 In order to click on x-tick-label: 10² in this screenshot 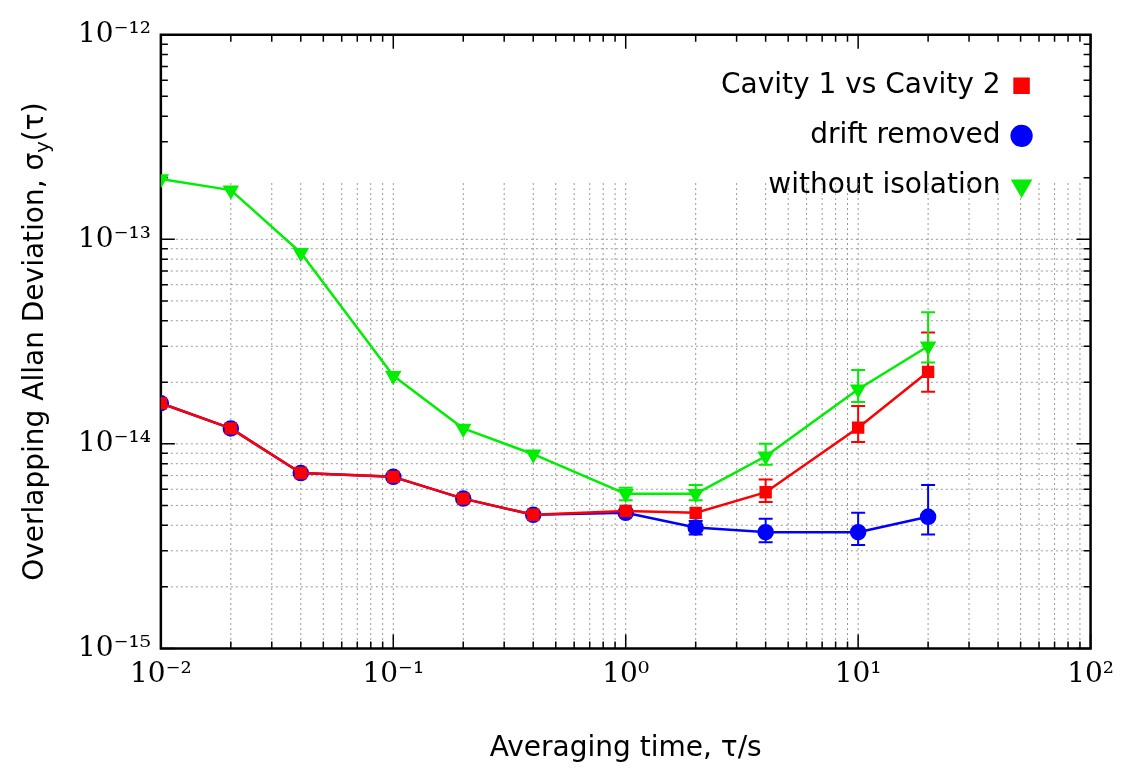, I will do `click(1090, 673)`.